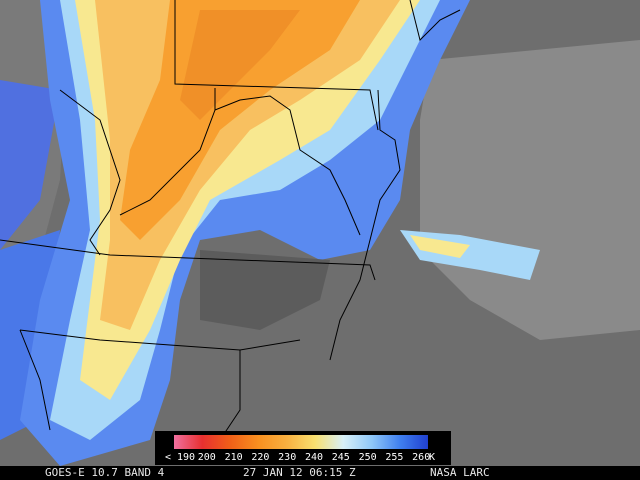  Describe the element at coordinates (234, 457) in the screenshot. I see `colorbar-label: 210` at that location.